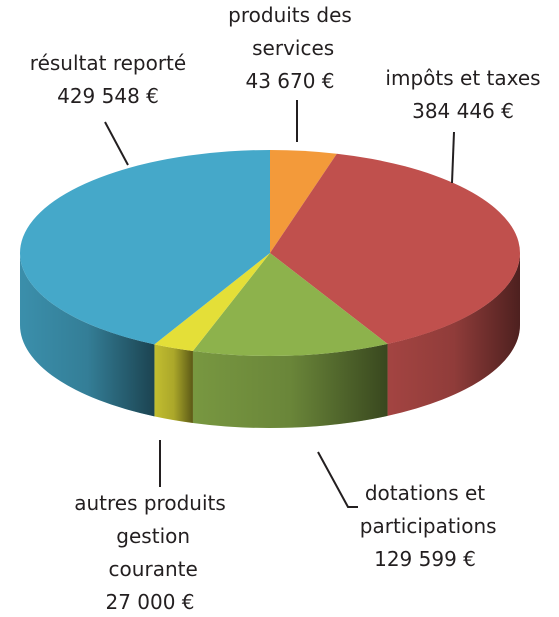  Describe the element at coordinates (149, 602) in the screenshot. I see `value-label: 27 000 €` at that location.